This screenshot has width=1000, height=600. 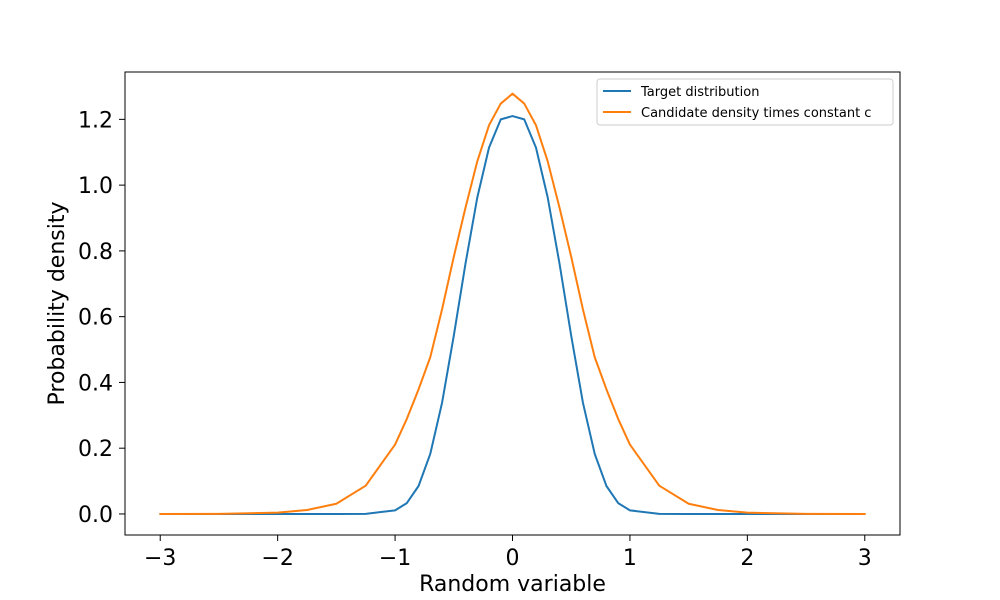 What do you see at coordinates (756, 113) in the screenshot?
I see `legend-label: Candidate density times constant c` at bounding box center [756, 113].